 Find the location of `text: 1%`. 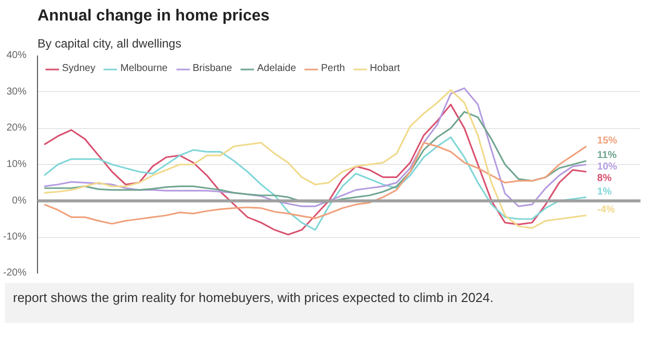

text: 1% is located at coordinates (604, 192).